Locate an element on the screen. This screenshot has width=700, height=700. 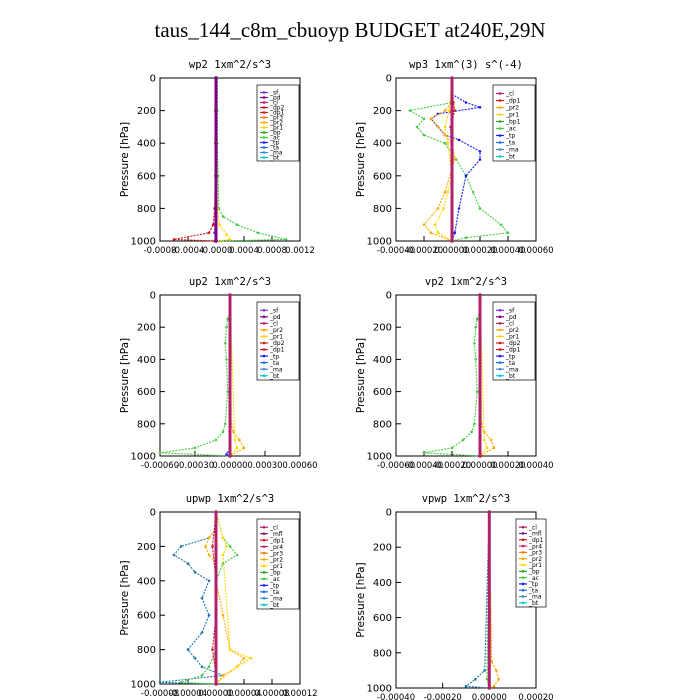
legend-label: _tp is located at coordinates (274, 586).